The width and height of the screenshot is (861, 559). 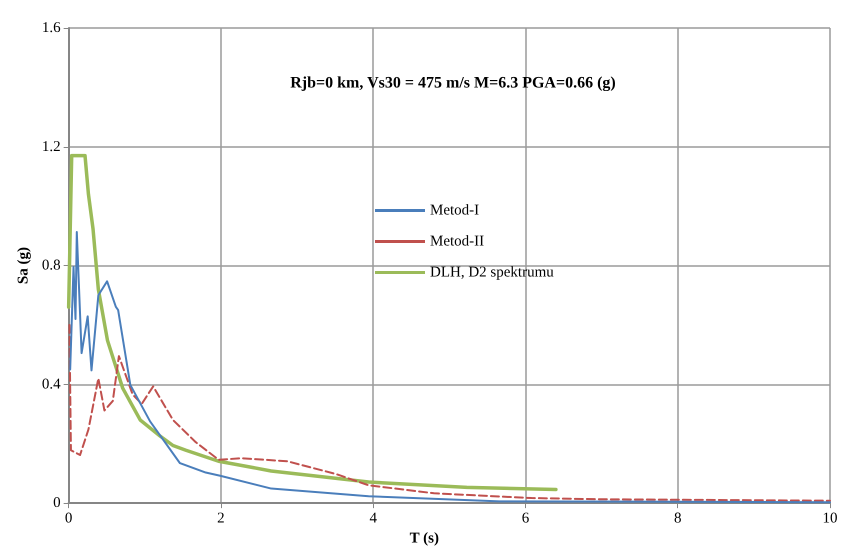 What do you see at coordinates (678, 518) in the screenshot?
I see `x-tick-label: 8` at bounding box center [678, 518].